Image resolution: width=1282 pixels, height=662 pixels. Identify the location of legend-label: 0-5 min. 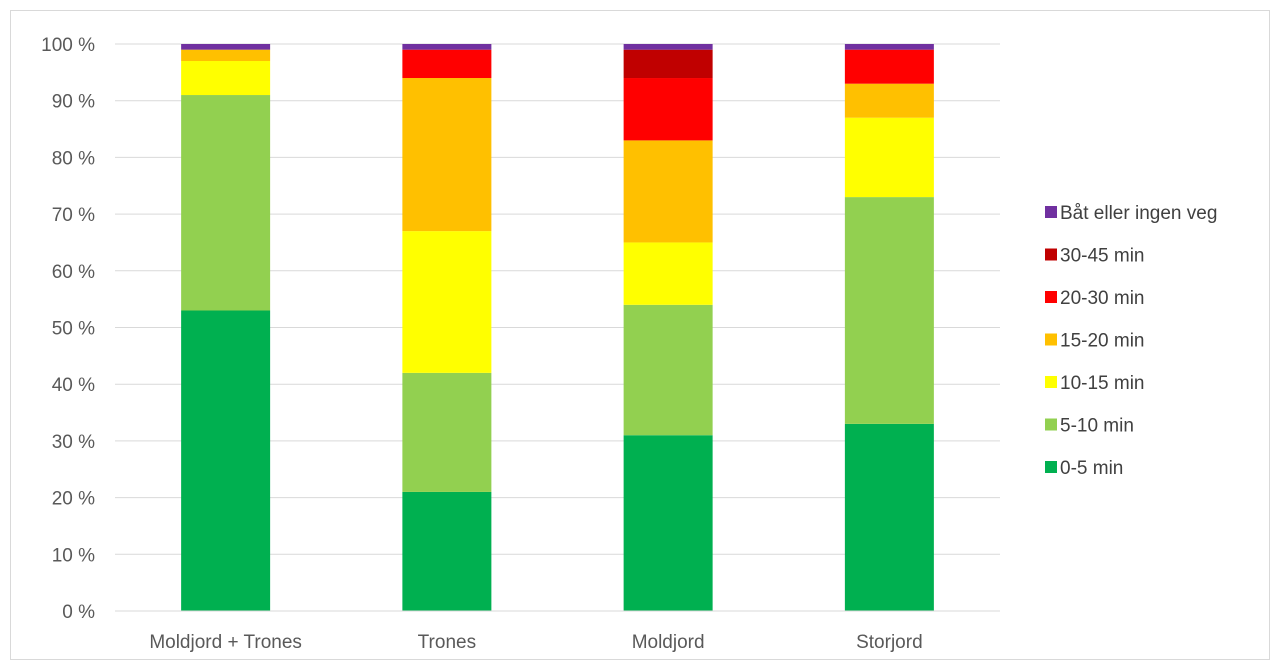
(1091, 468).